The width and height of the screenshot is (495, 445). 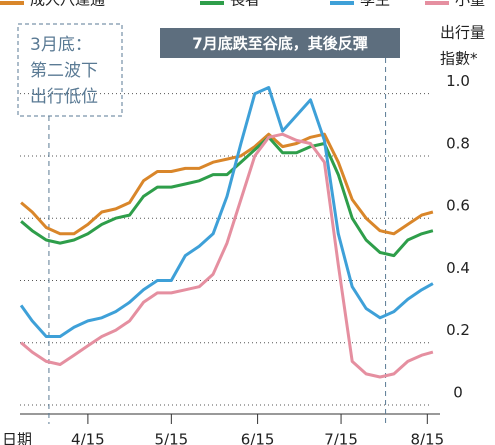 What do you see at coordinates (458, 268) in the screenshot?
I see `y-tick-label: 0.4` at bounding box center [458, 268].